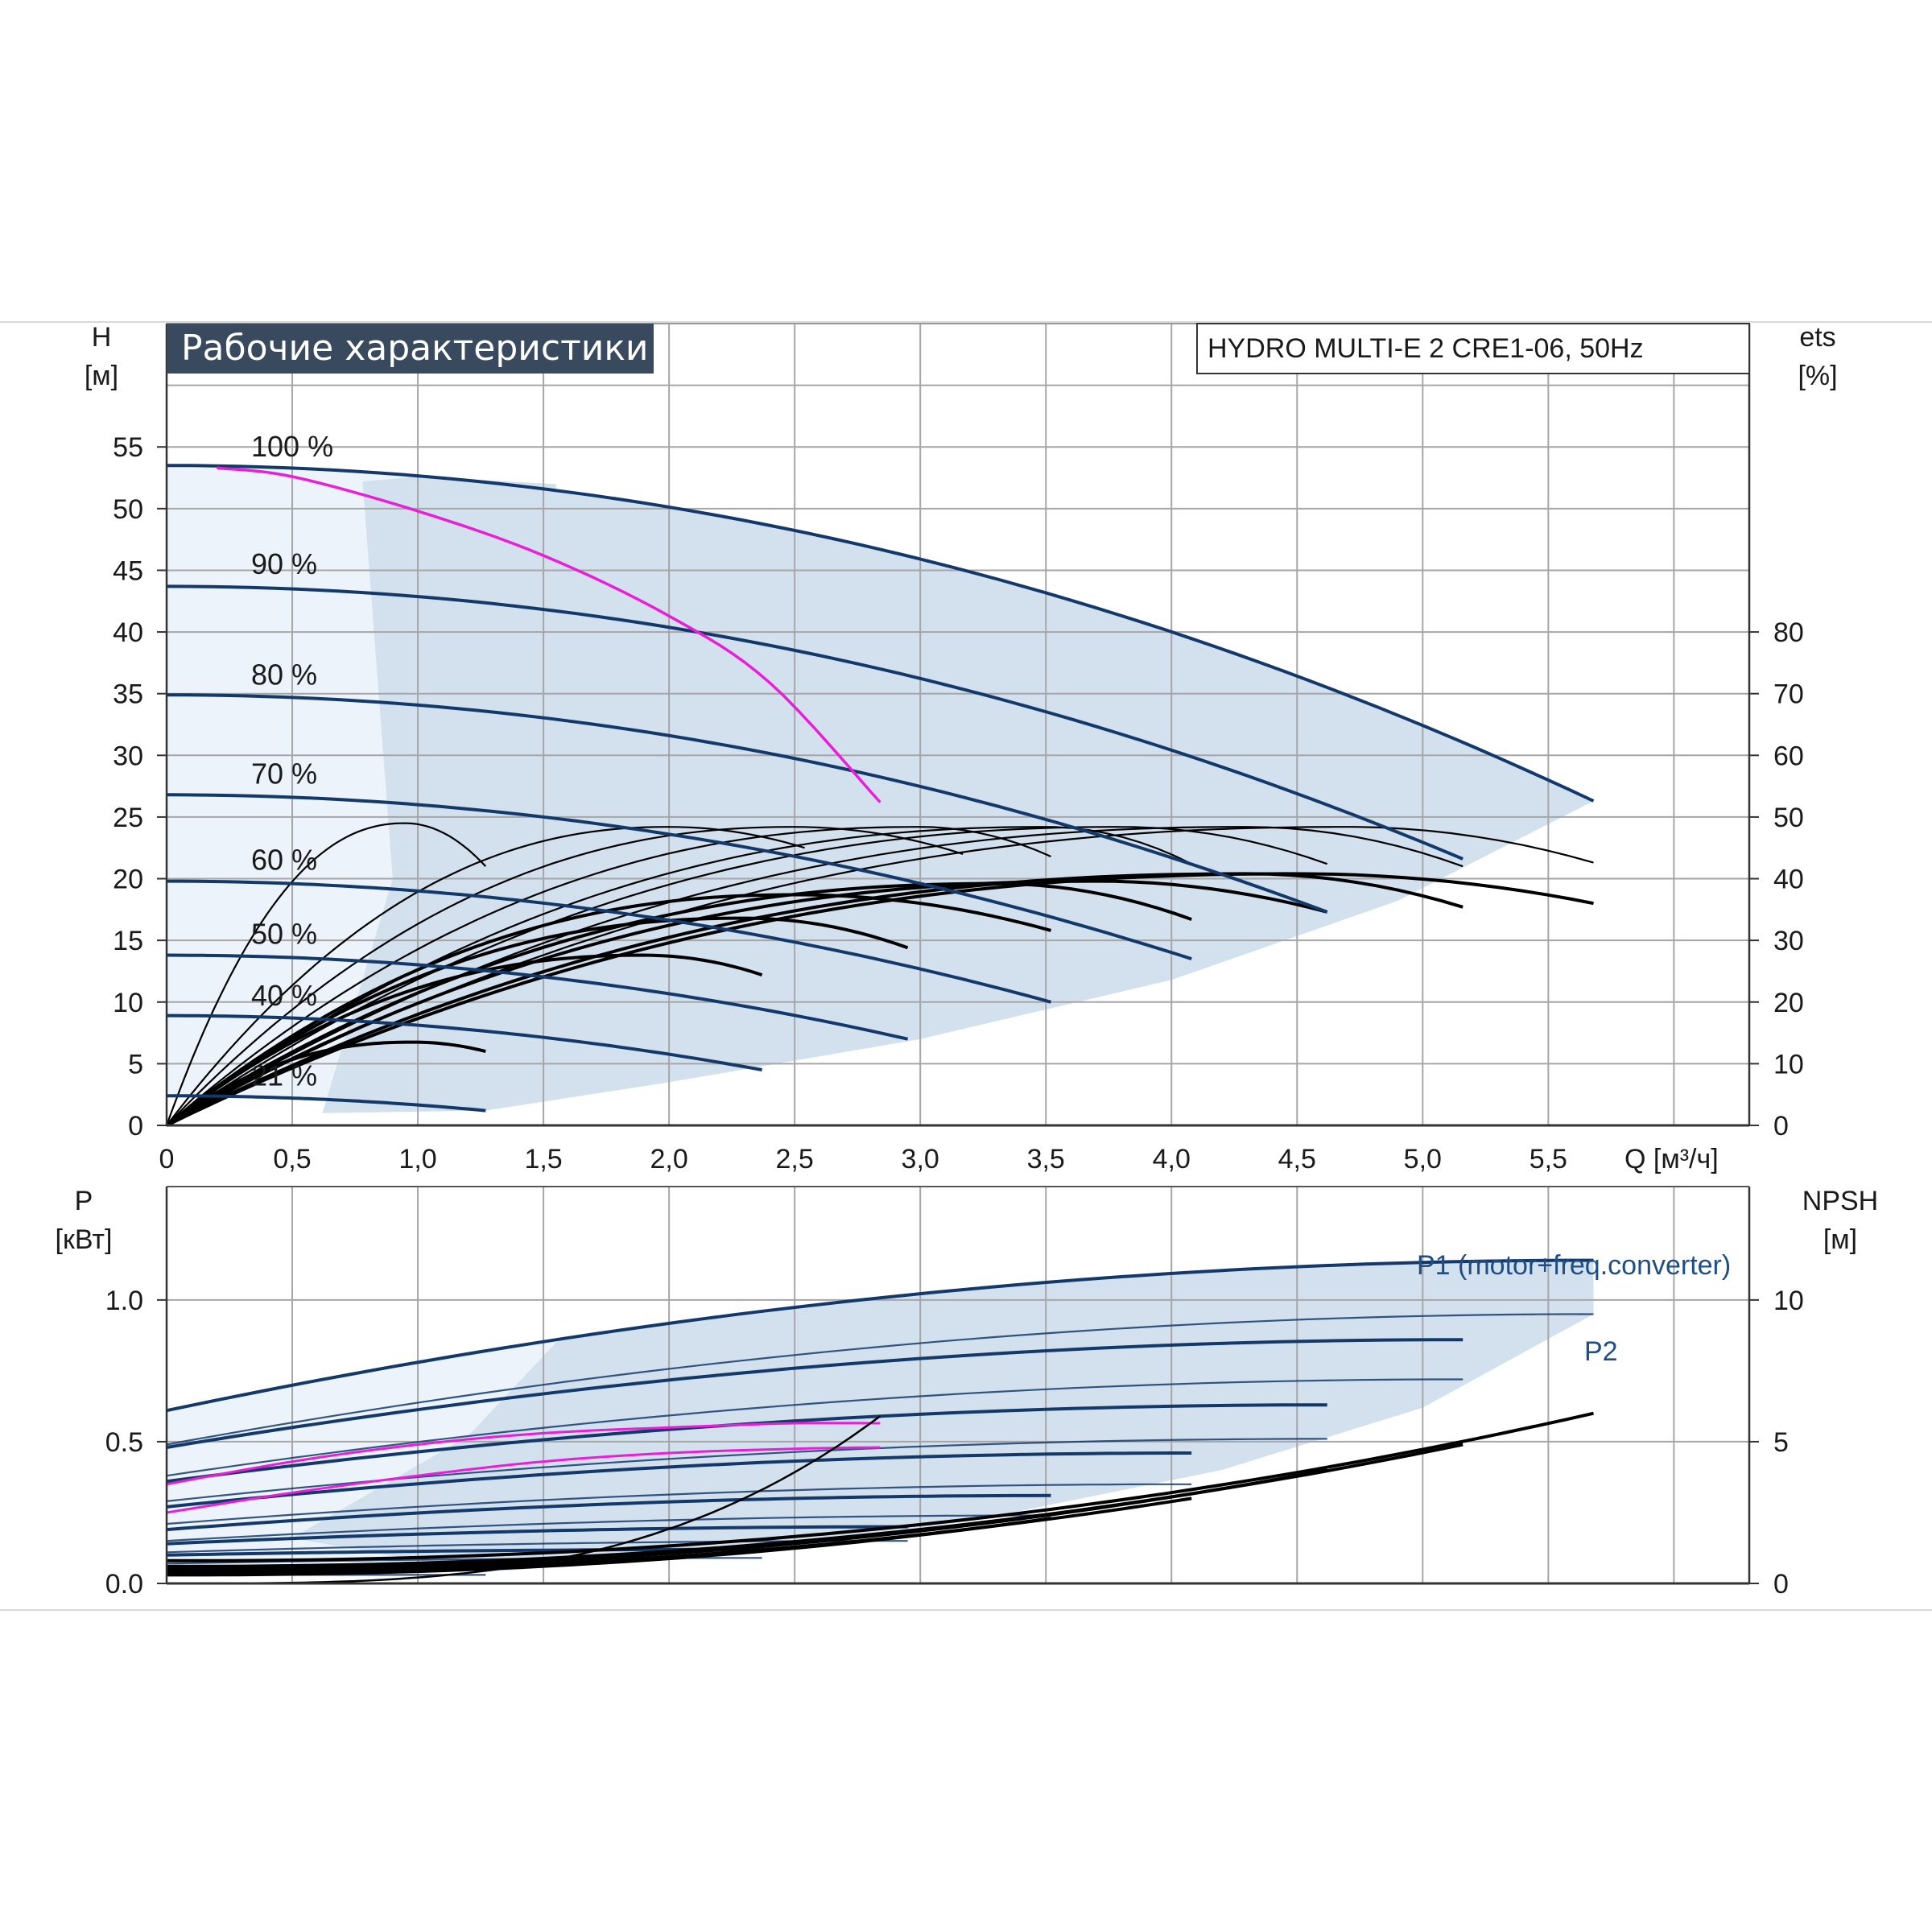  Describe the element at coordinates (1788, 1003) in the screenshot. I see `y2-tick-label: 20` at that location.